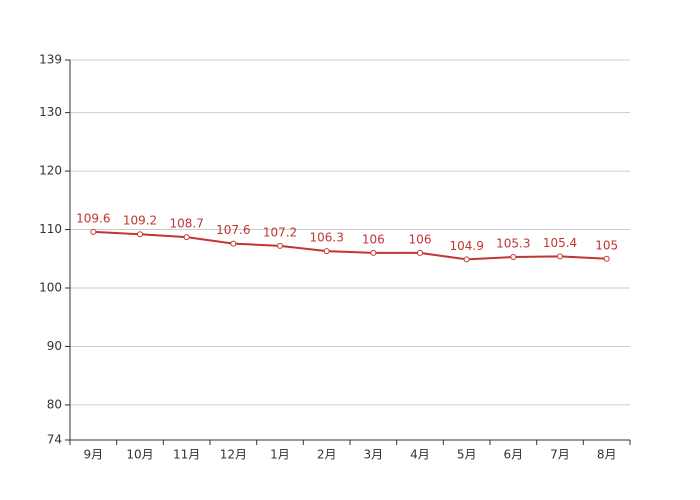 Image resolution: width=700 pixels, height=500 pixels. Describe the element at coordinates (420, 455) in the screenshot. I see `x-tick-label: 4月` at that location.